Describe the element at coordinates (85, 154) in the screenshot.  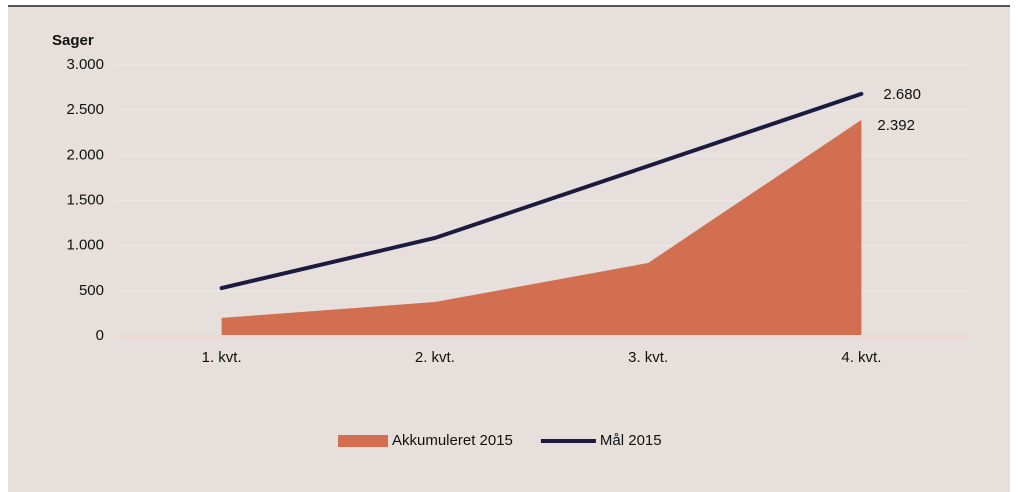
I see `y-tick-label: 2.000` at that location.